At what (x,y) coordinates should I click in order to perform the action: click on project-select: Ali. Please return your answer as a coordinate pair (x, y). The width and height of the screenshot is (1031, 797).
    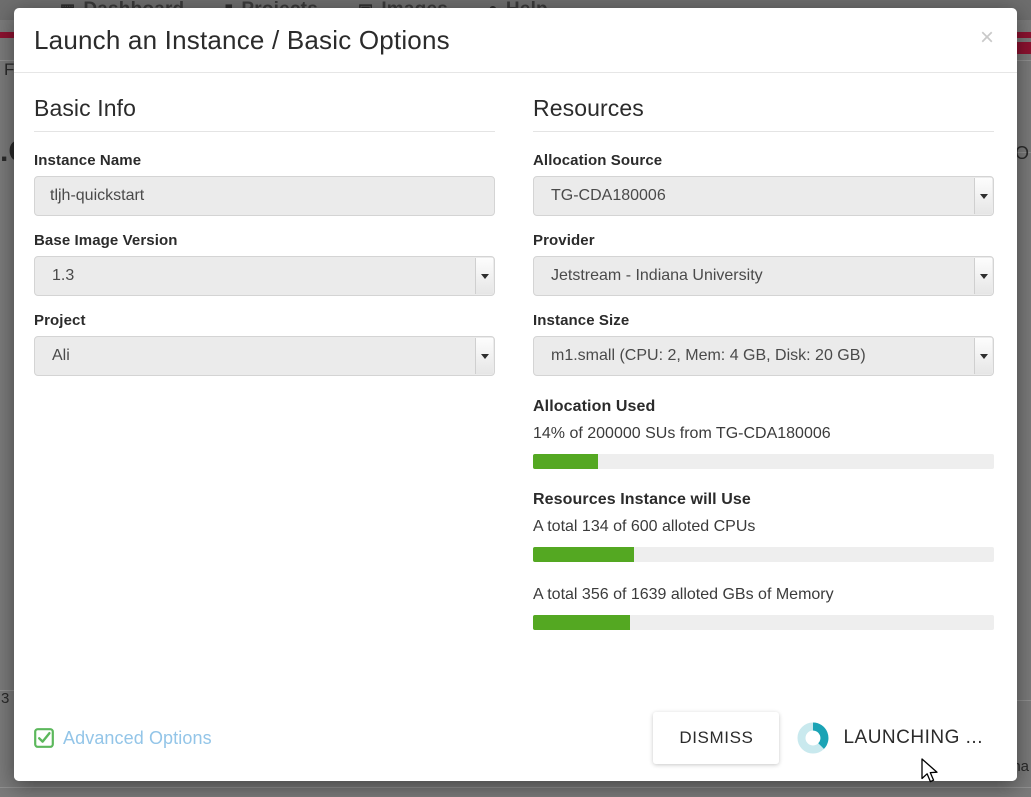
    Looking at the image, I should click on (264, 356).